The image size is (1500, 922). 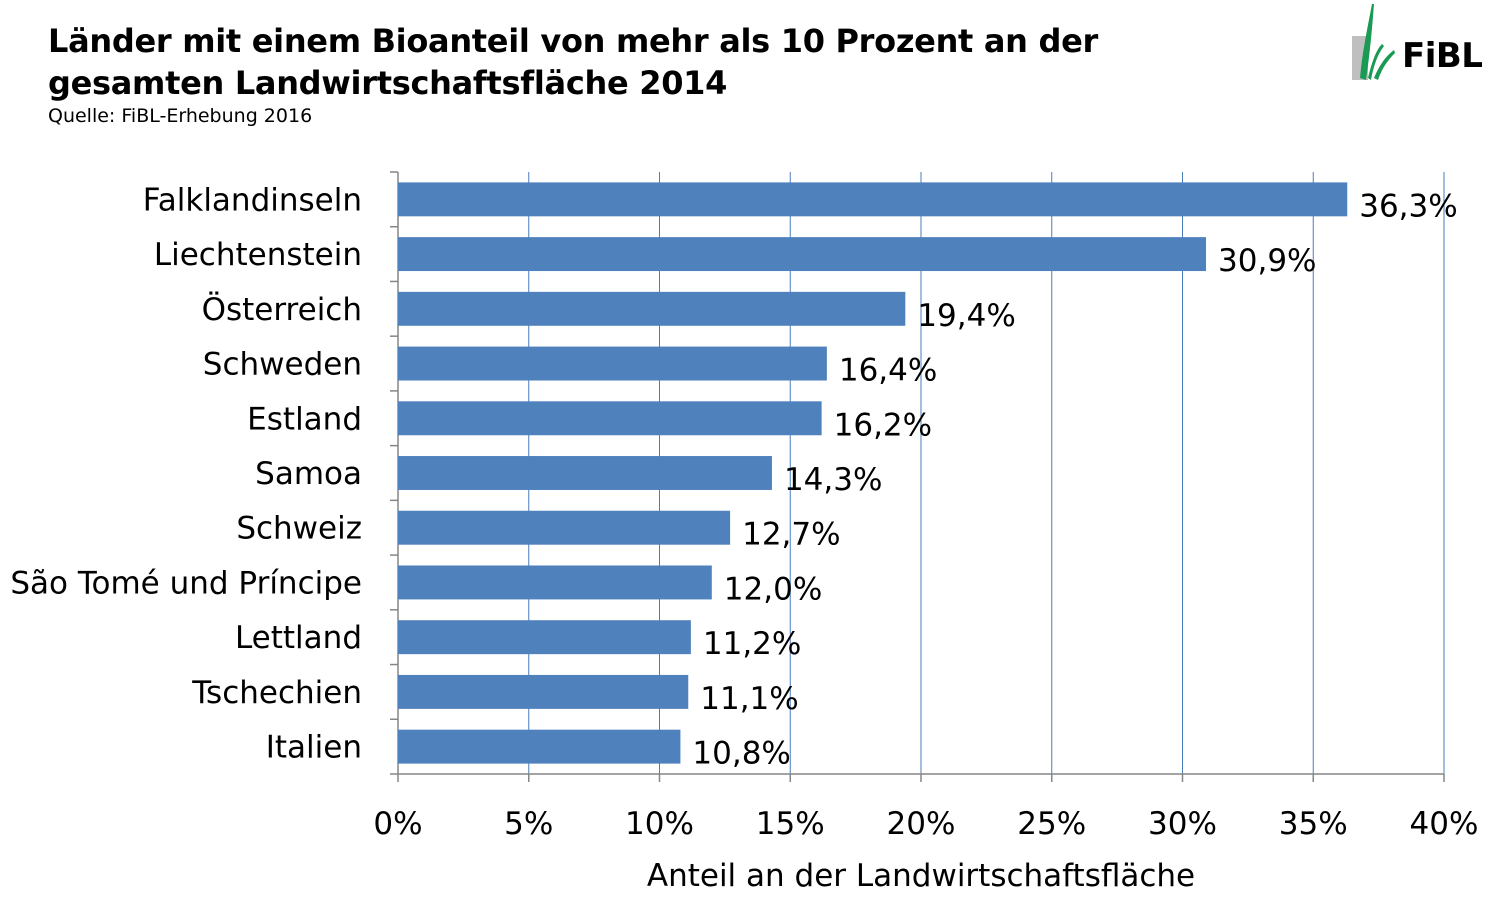 What do you see at coordinates (749, 699) in the screenshot?
I see `value-label: 11,1%` at bounding box center [749, 699].